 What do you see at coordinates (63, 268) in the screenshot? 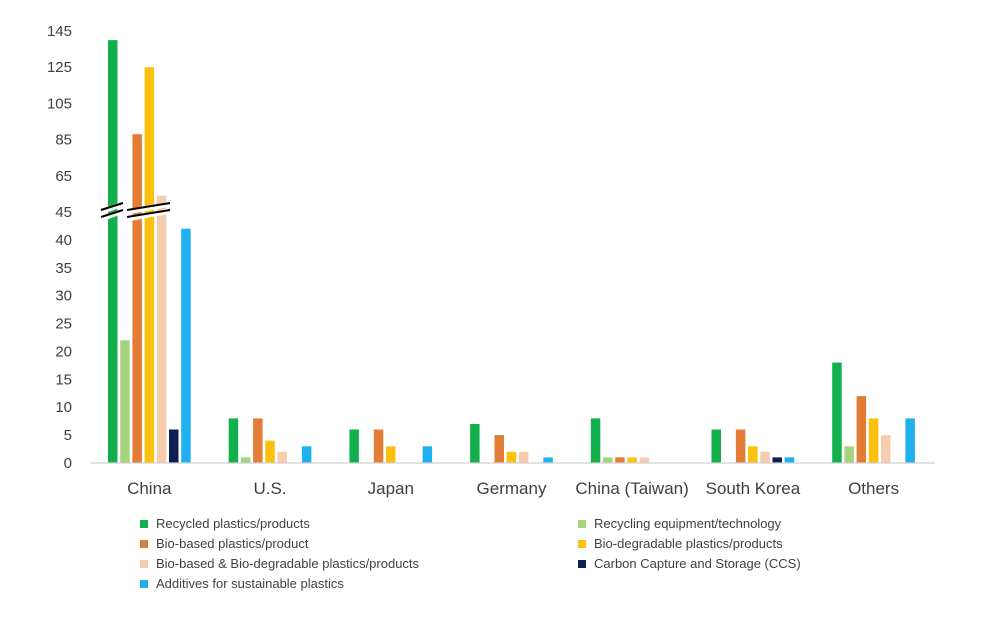
I see `y-tick-label: 35` at bounding box center [63, 268].